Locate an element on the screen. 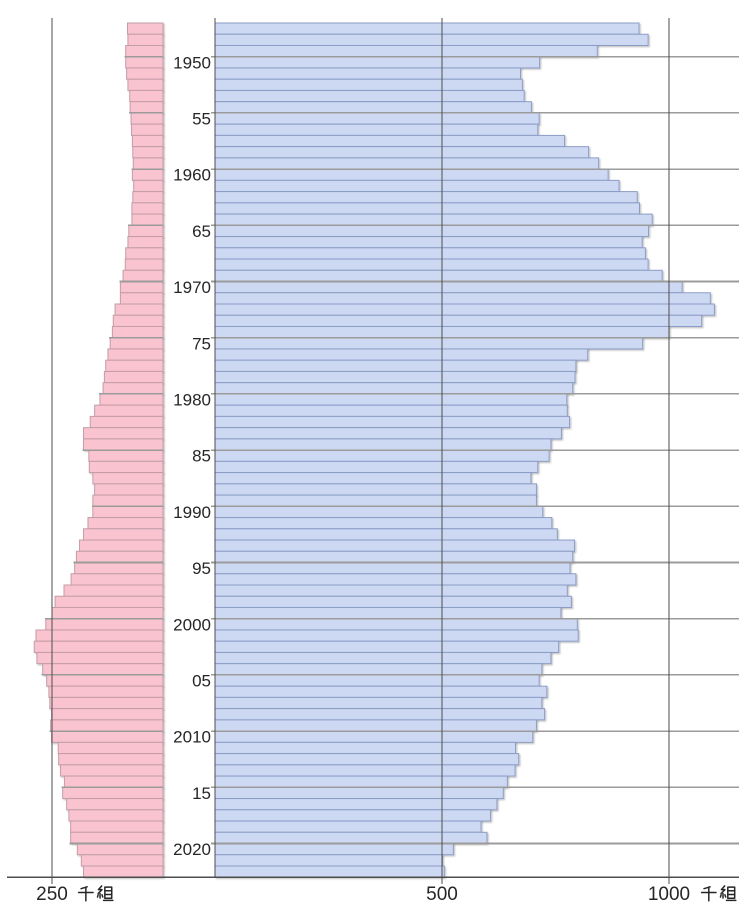 Image resolution: width=753 pixels, height=920 pixels. year-tick-label-2015: 15 is located at coordinates (201, 793).